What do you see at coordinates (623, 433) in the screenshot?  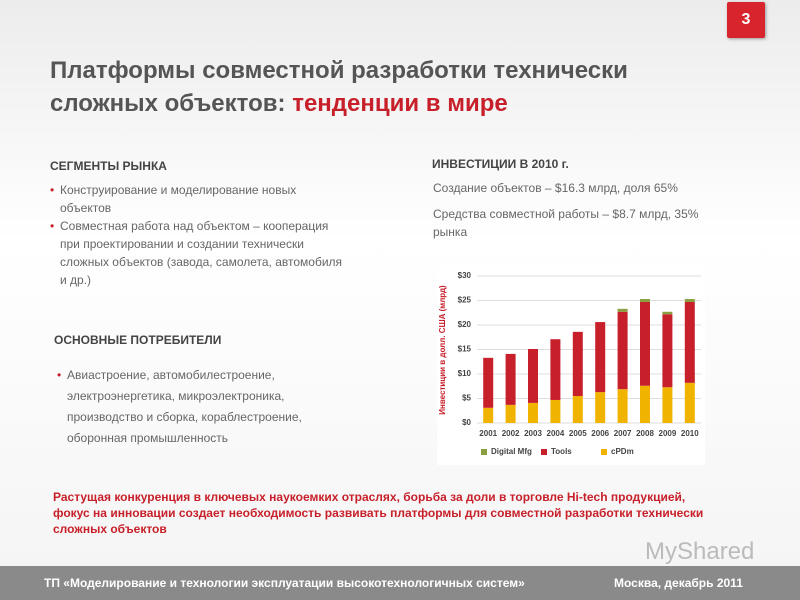 I see `x-tick-label: 2007` at bounding box center [623, 433].